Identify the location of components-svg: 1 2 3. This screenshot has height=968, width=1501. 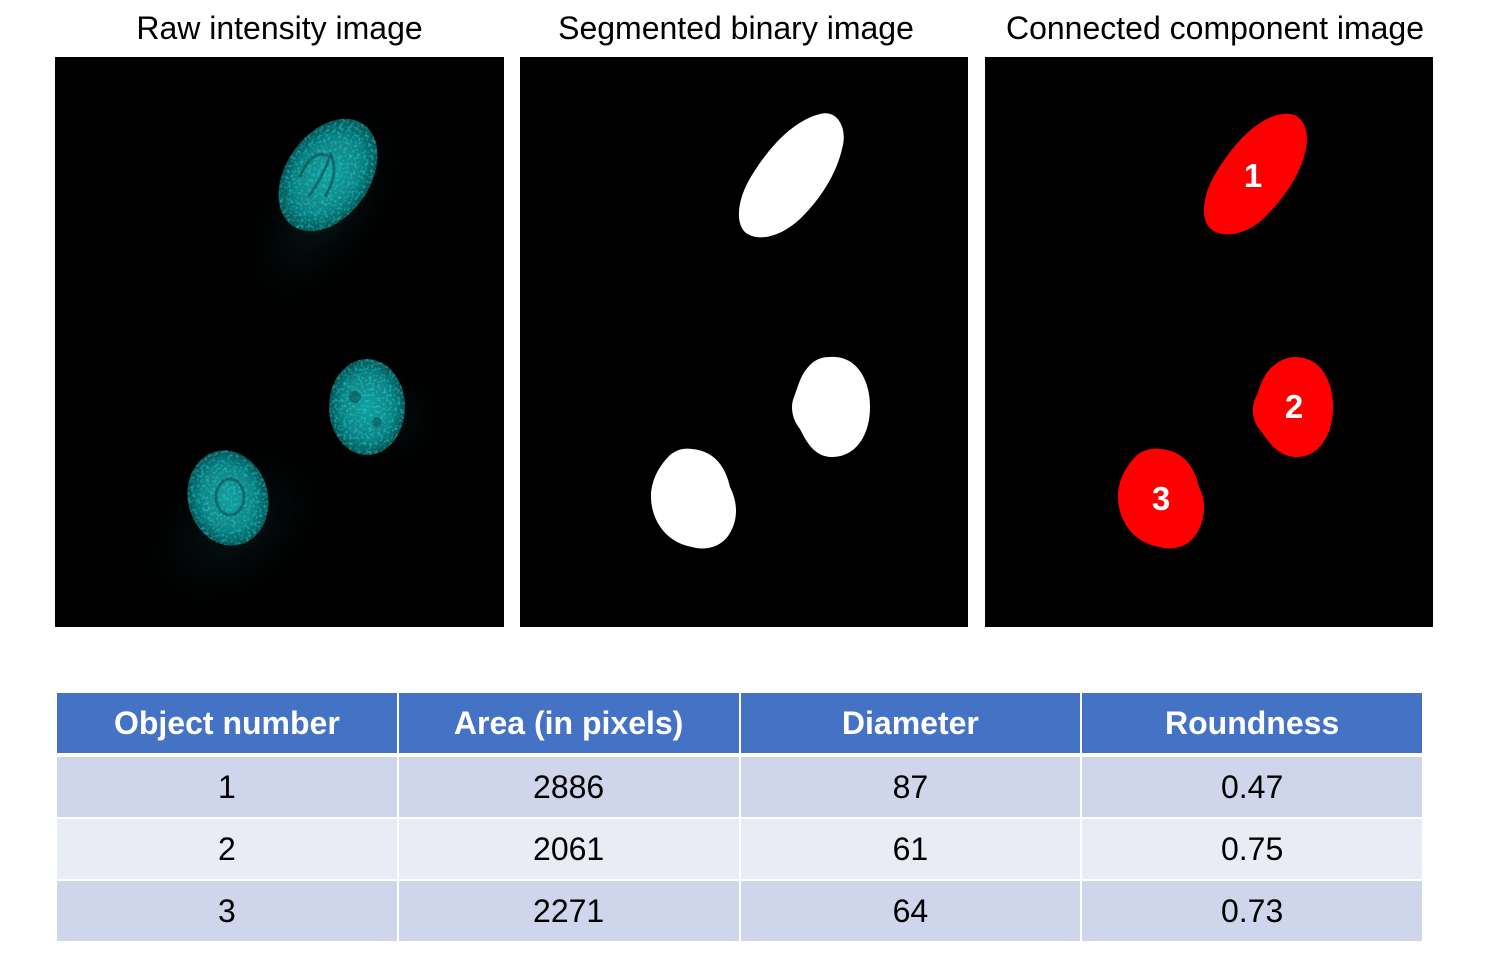
(1225, 331).